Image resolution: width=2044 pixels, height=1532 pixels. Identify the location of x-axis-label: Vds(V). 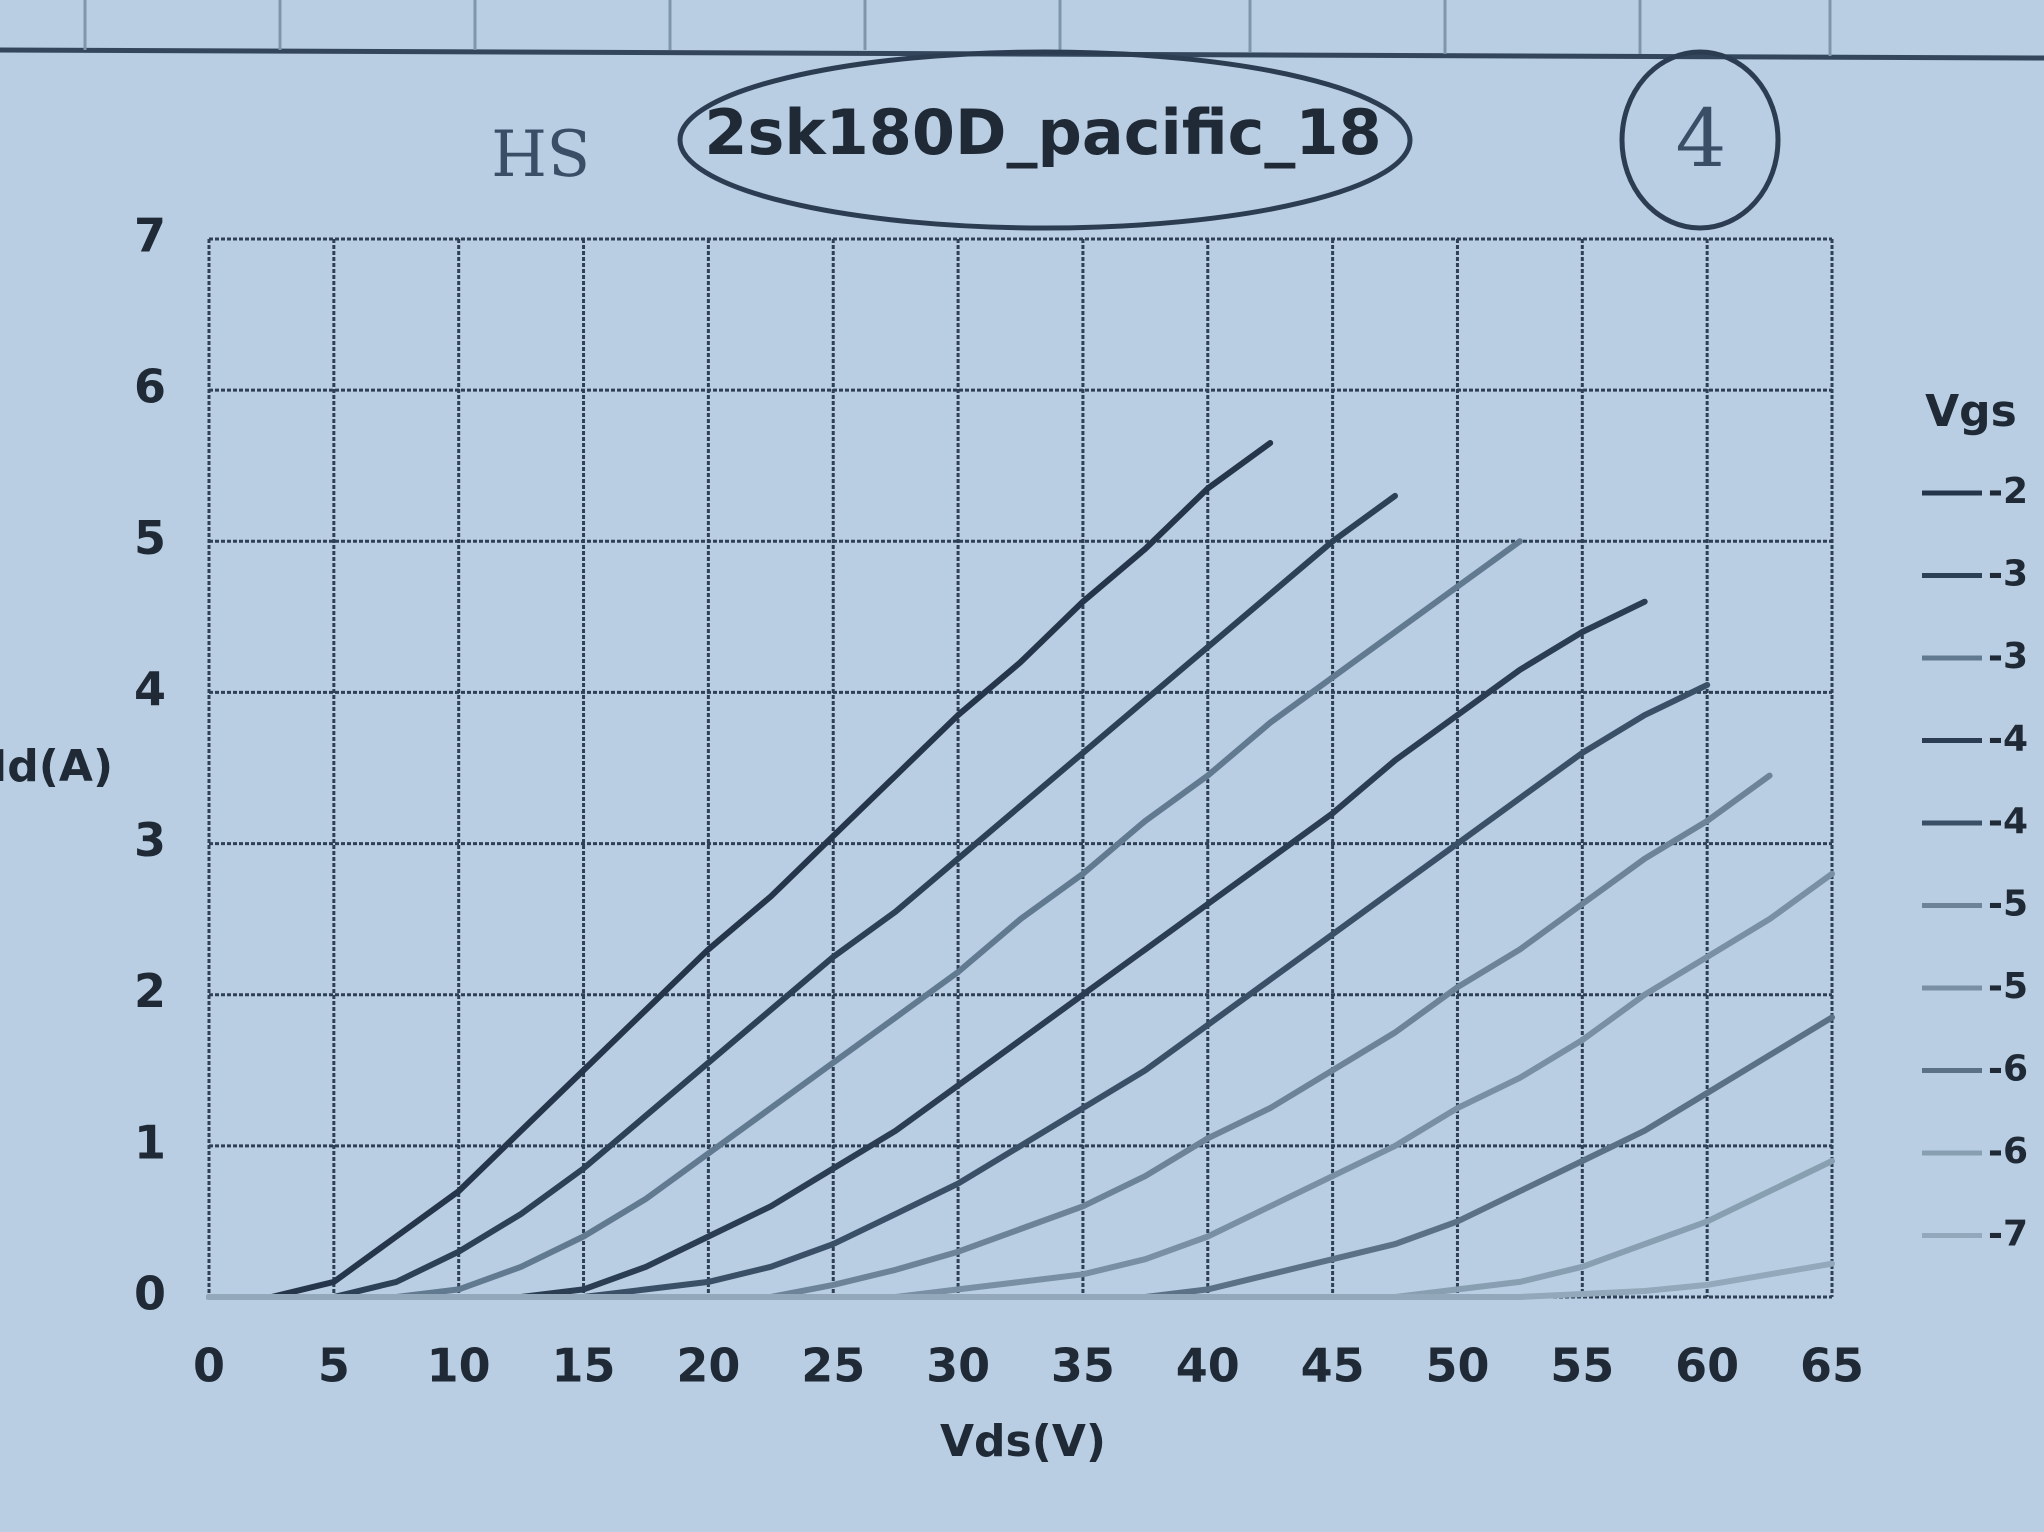
(1023, 1441).